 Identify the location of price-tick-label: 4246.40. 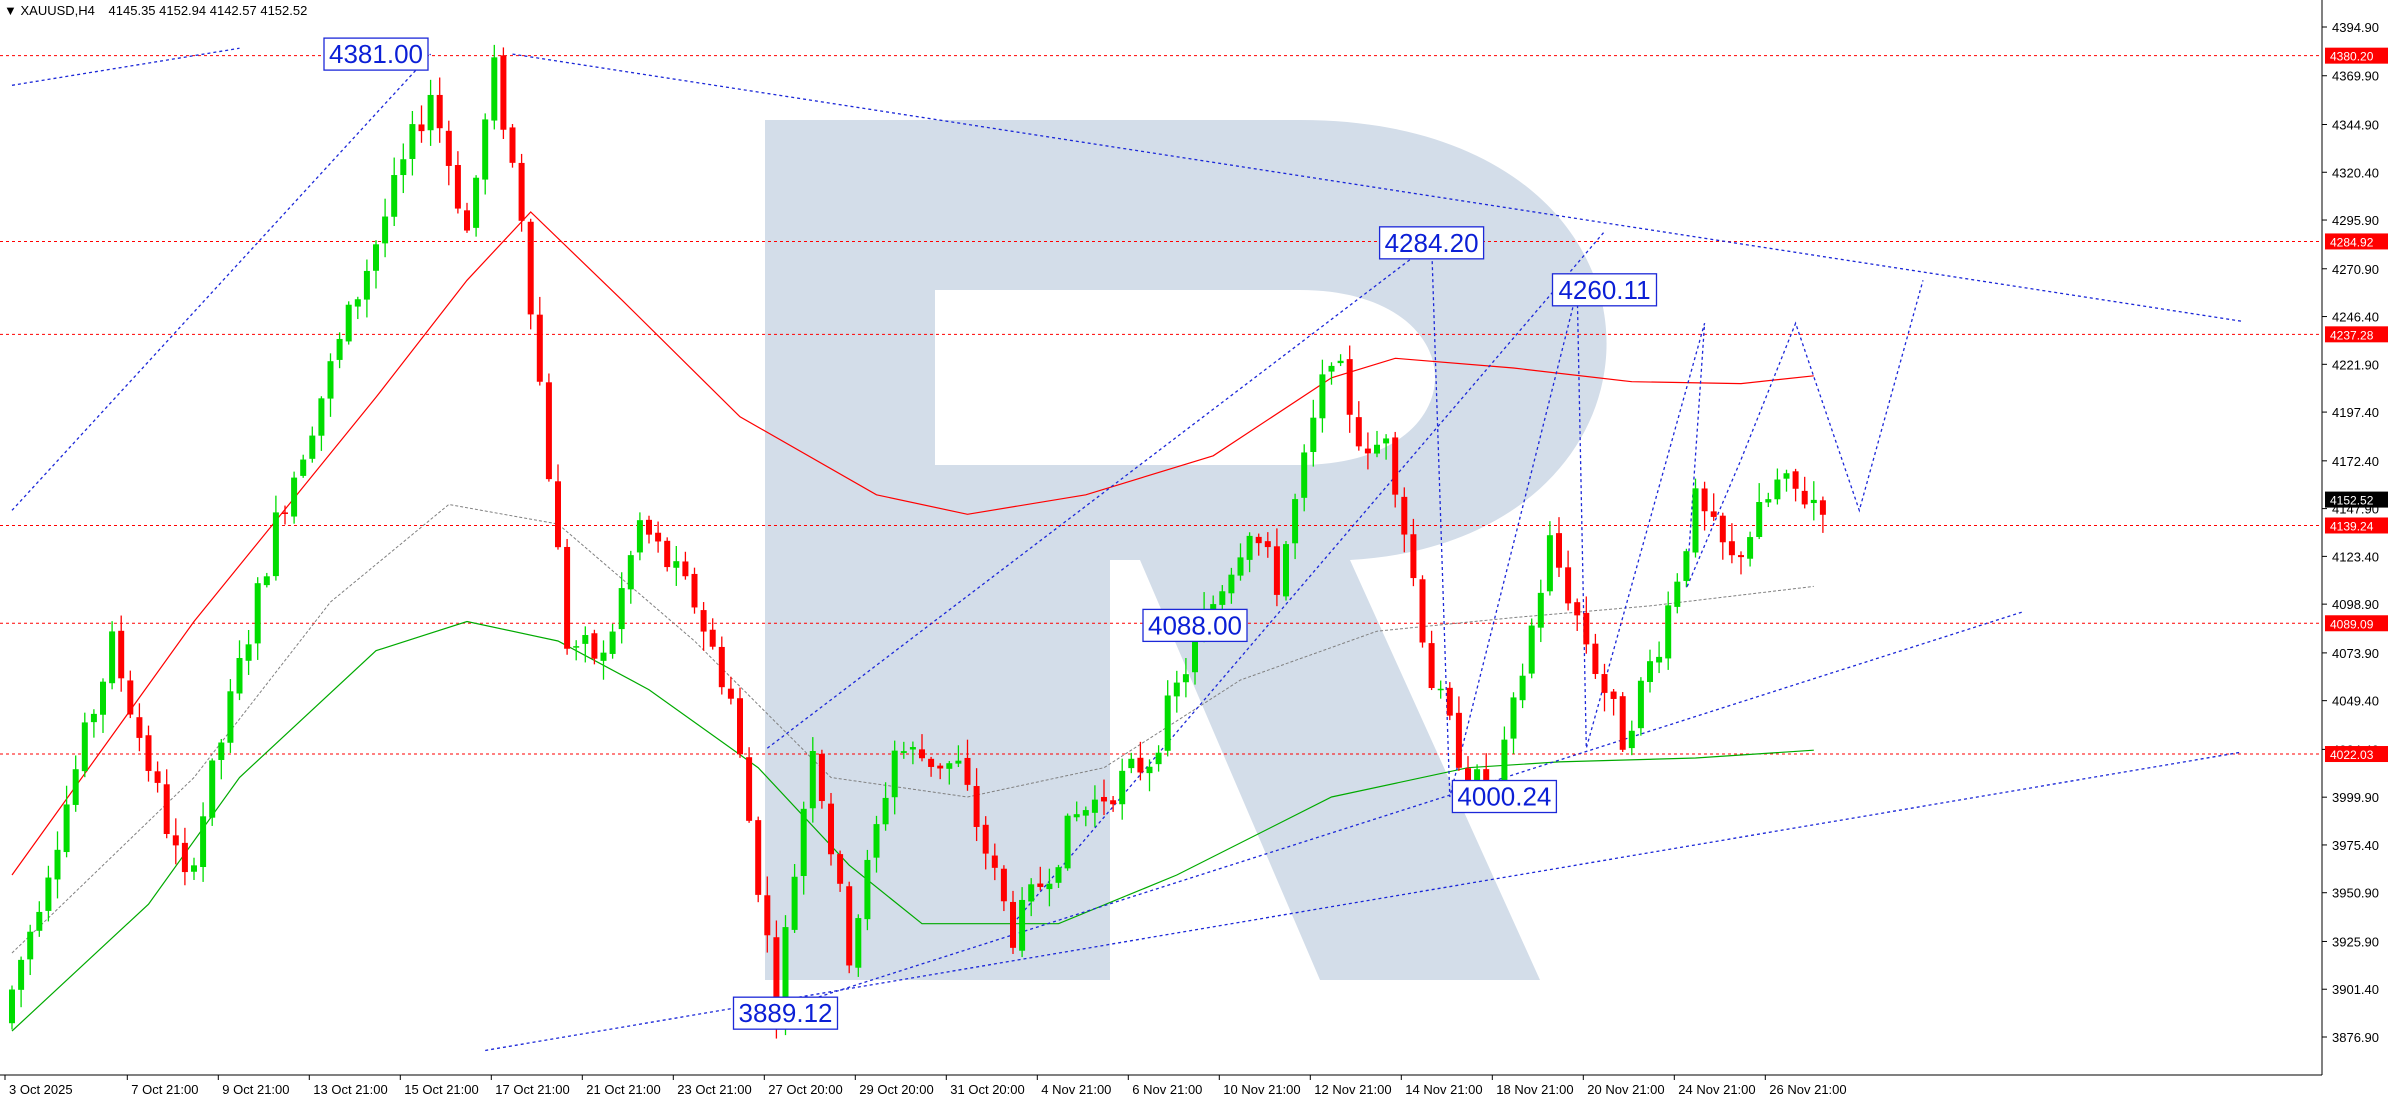
(2355, 317).